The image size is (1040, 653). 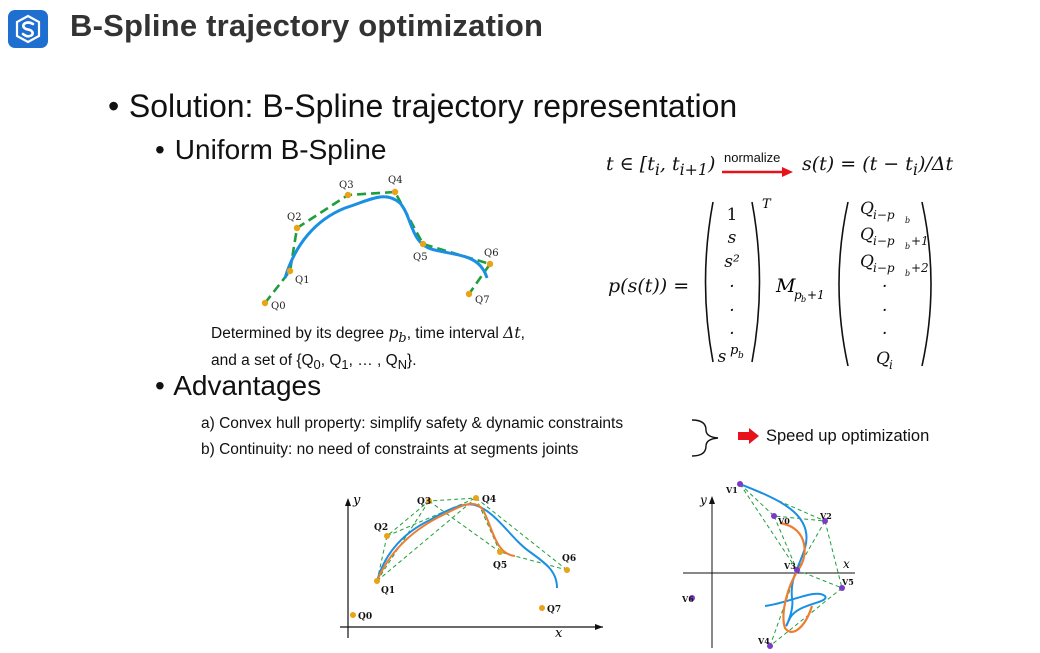 I want to click on time-equation: t ∈ [ti, ti+1), so click(x=661, y=166).